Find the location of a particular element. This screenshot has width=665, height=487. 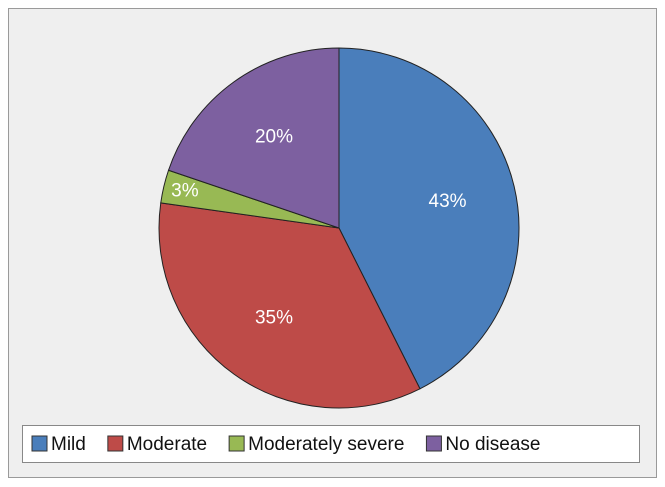

legend-label: No disease is located at coordinates (492, 444).